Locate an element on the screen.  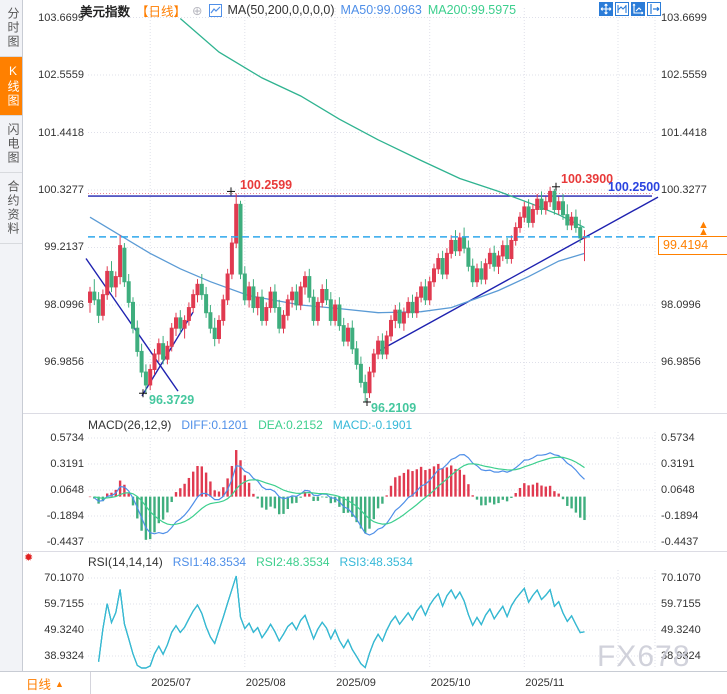
period-label: 日线 is located at coordinates (39, 685).